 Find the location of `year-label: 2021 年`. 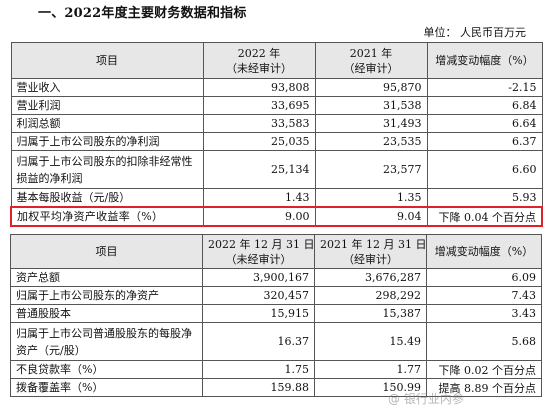

year-label: 2021 年 is located at coordinates (371, 53).